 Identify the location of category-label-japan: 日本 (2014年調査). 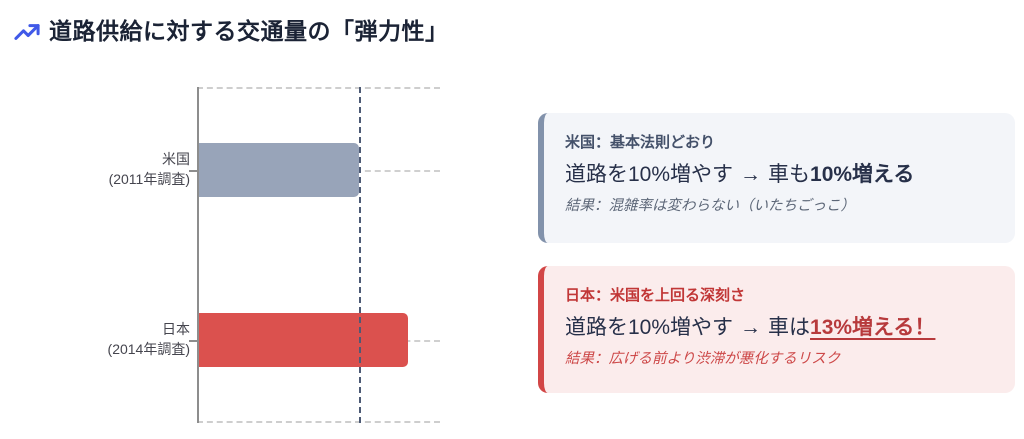
(115, 339).